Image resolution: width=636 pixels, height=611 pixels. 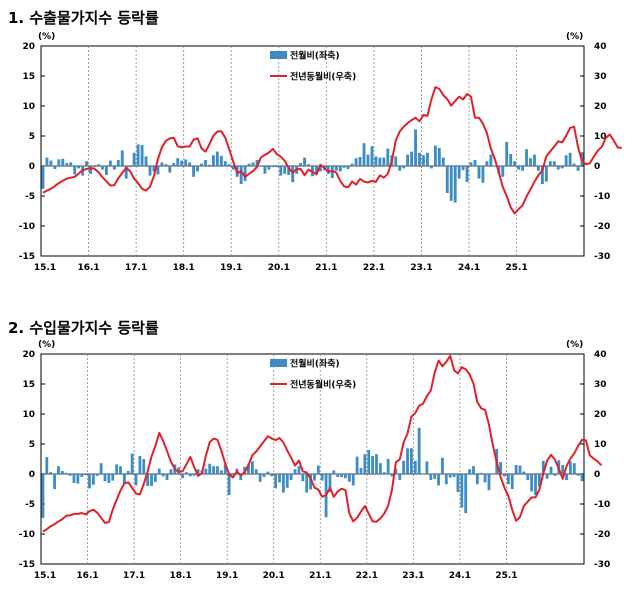 I want to click on left-tick-label: 15, so click(x=28, y=77).